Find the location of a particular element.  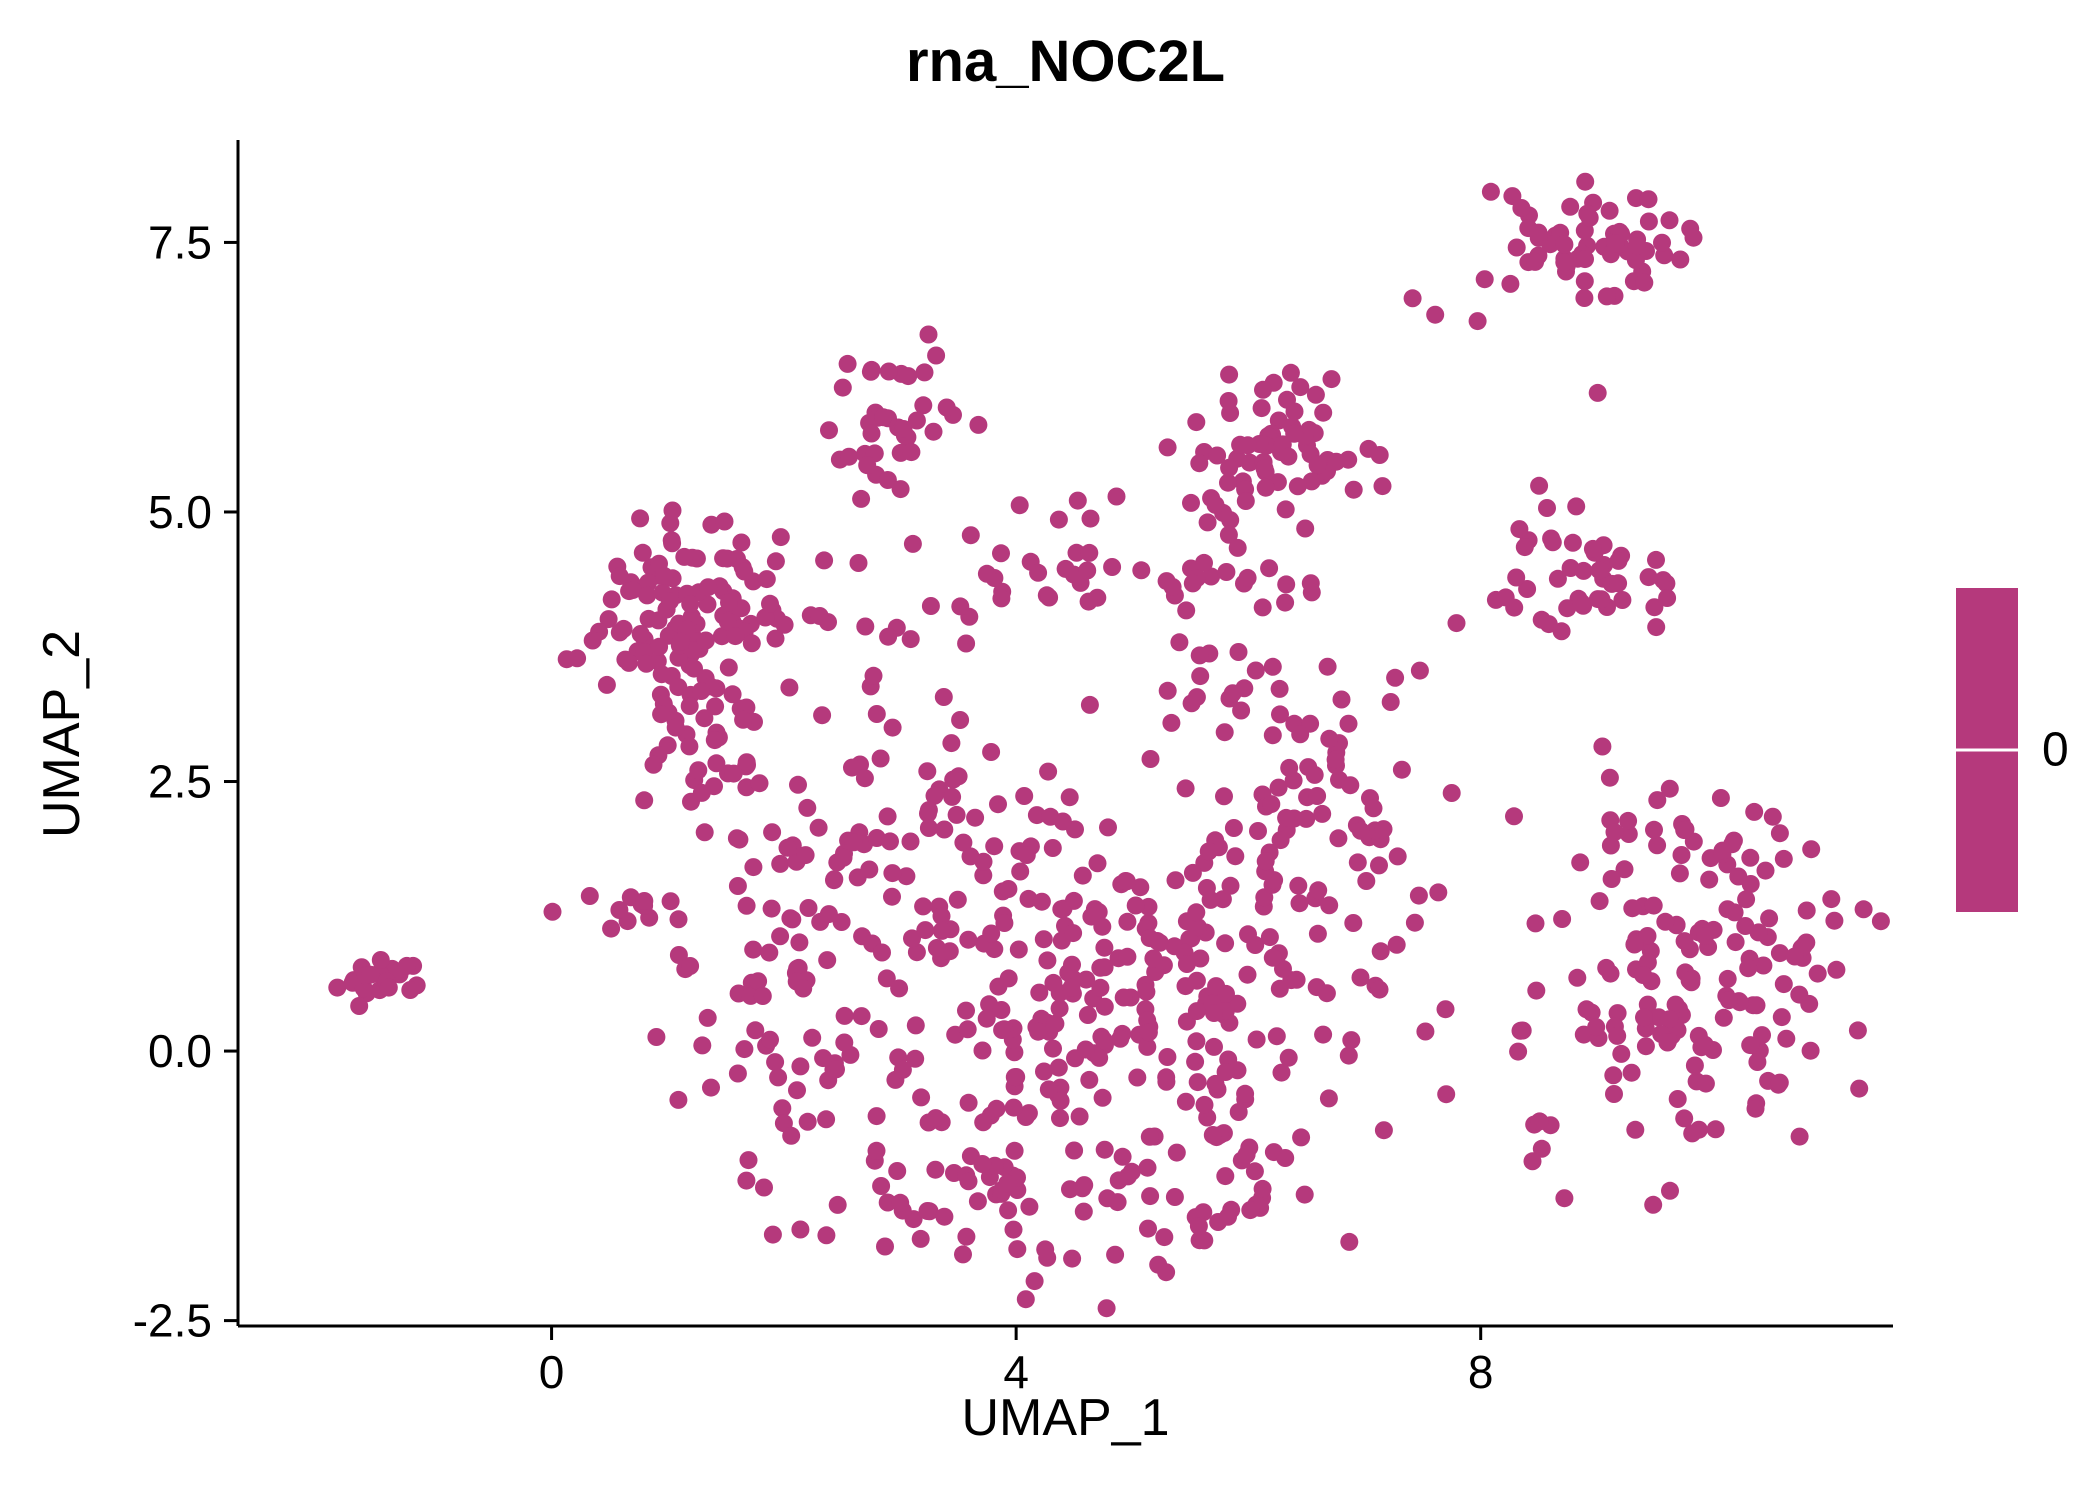

colorbar is located at coordinates (1987, 750).